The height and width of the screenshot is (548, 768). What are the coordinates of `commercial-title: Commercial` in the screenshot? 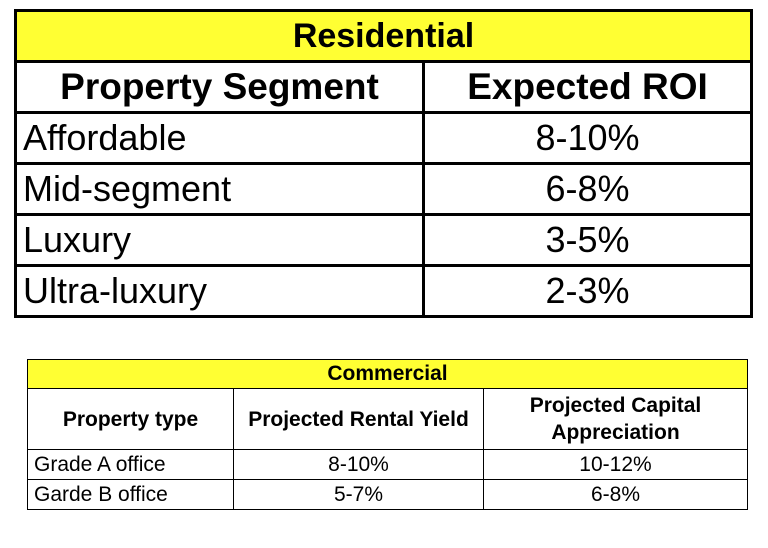 It's located at (387, 374).